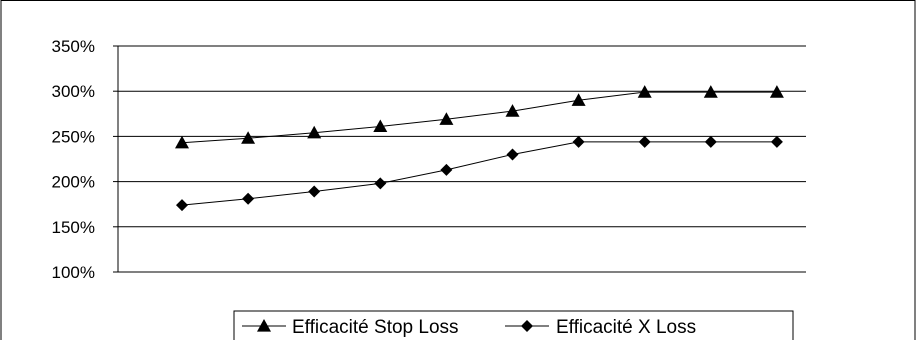  Describe the element at coordinates (626, 327) in the screenshot. I see `legend-label: Efficacité X Loss` at that location.